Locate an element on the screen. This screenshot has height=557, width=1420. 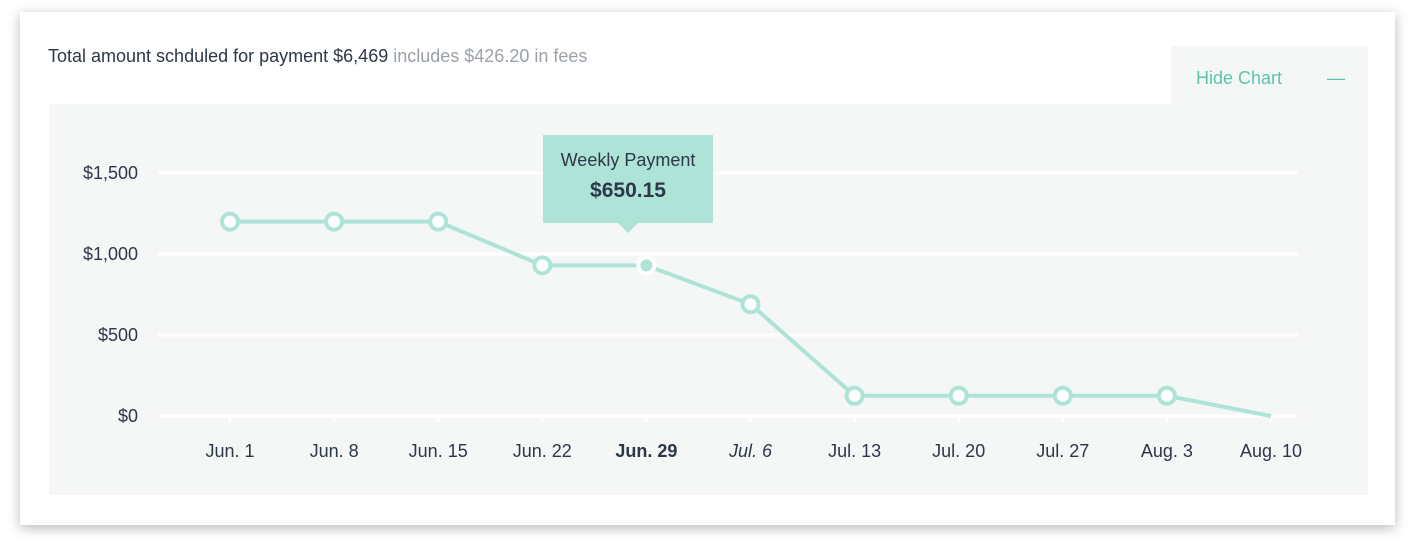
y-tick-label: $500 is located at coordinates (118, 335).